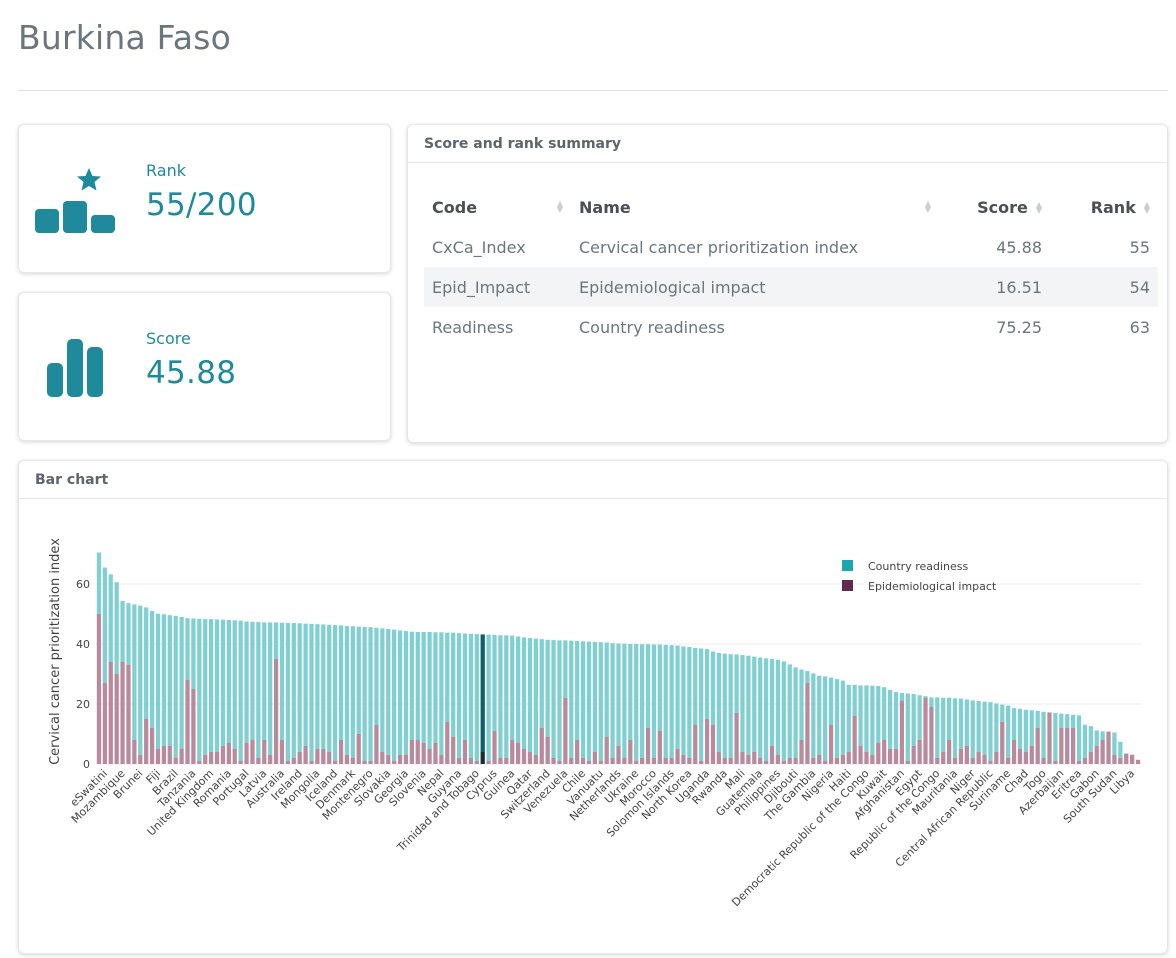  I want to click on title-divider, so click(593, 90).